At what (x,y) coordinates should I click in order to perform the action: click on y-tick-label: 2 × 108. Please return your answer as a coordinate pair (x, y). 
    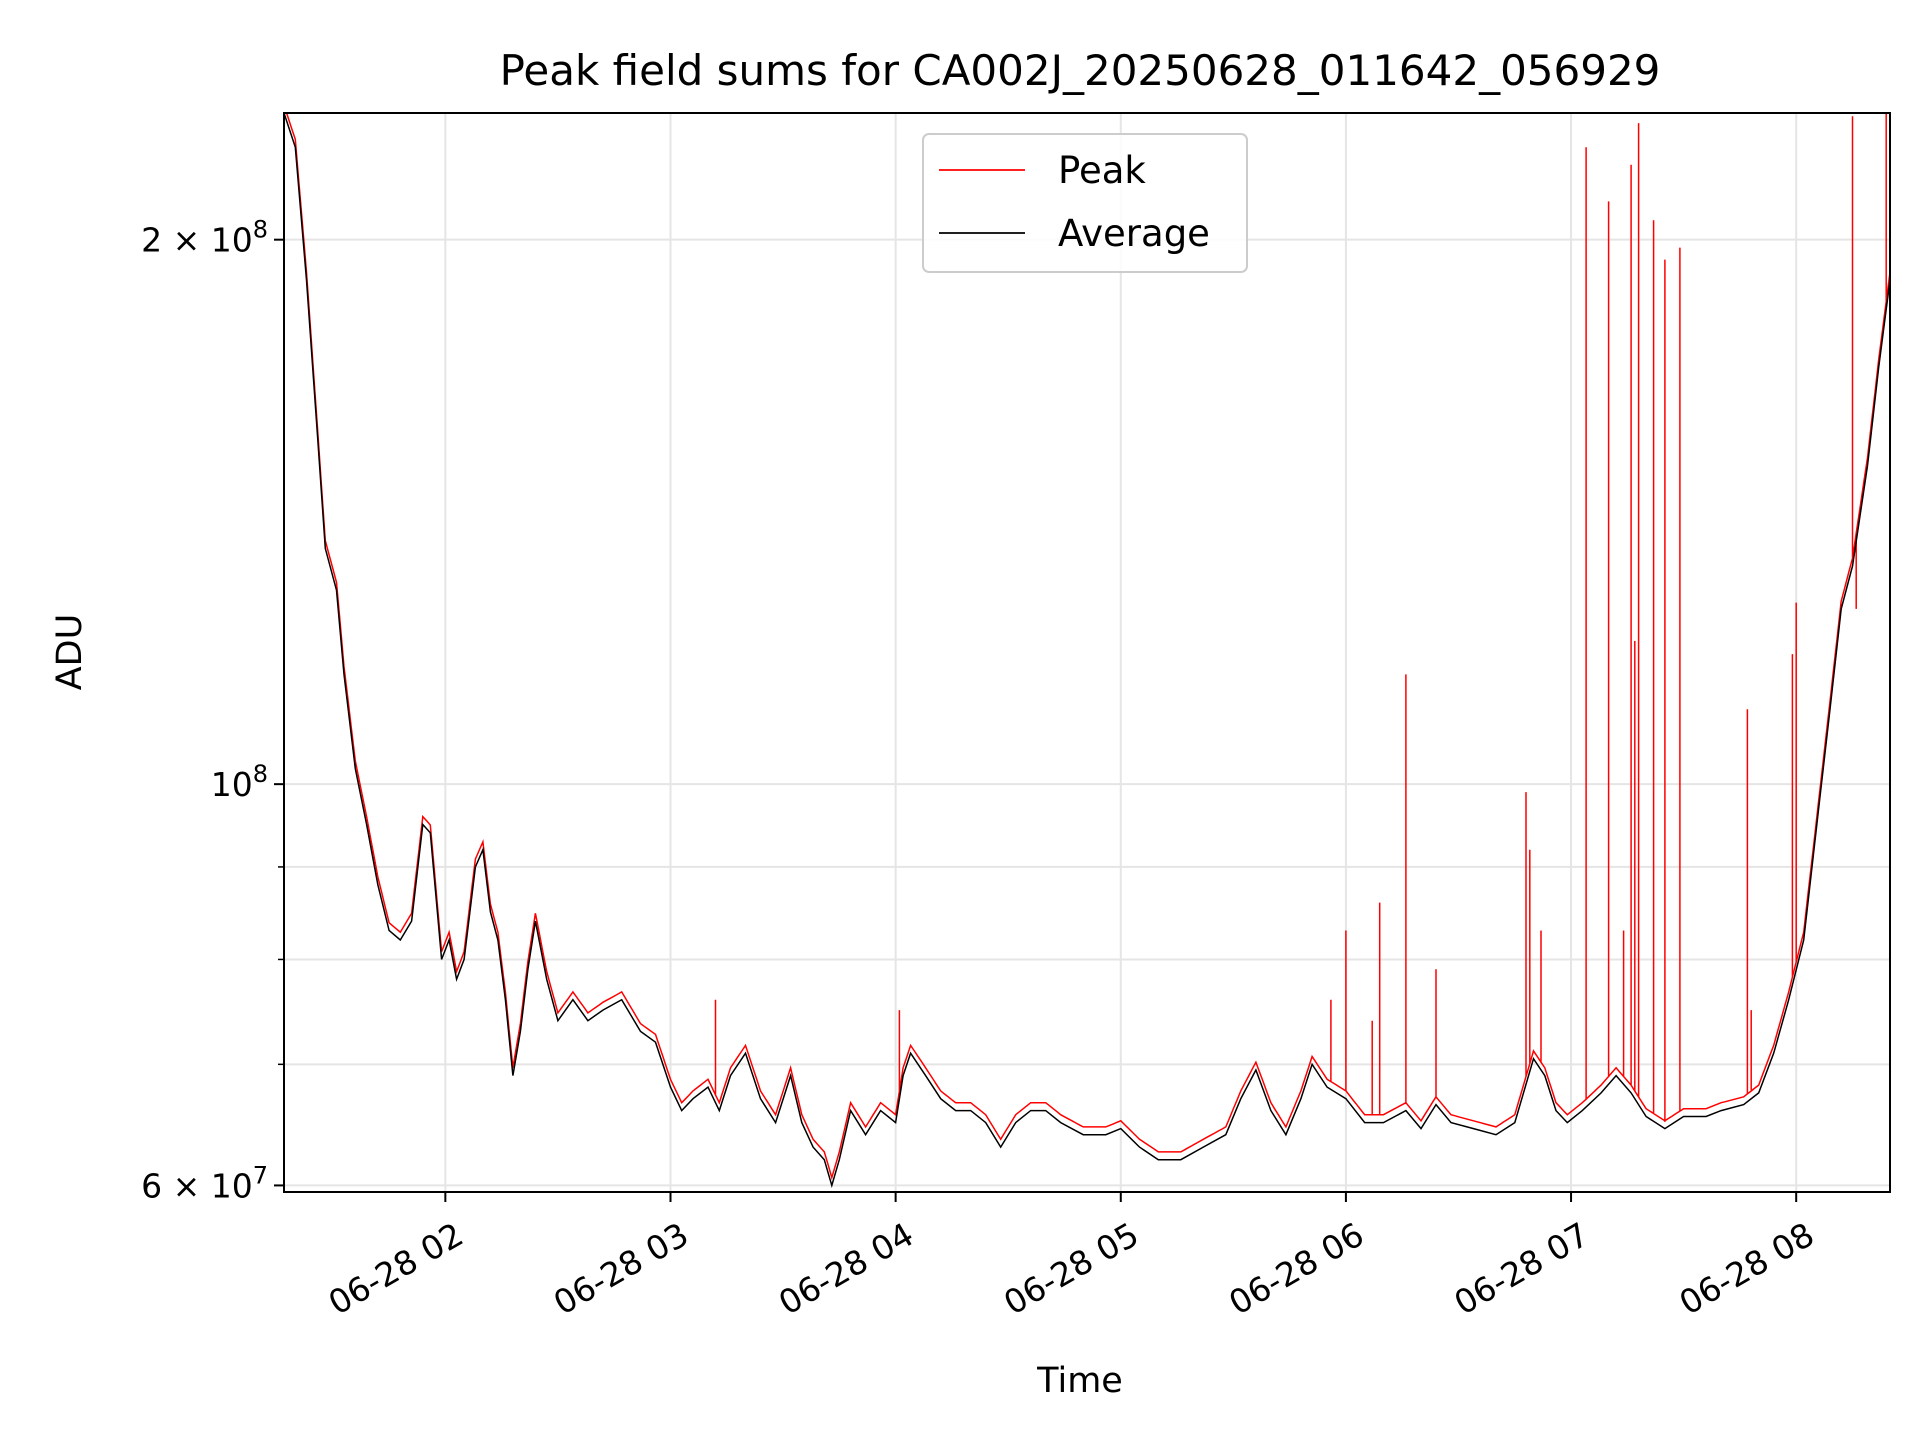
    Looking at the image, I should click on (204, 238).